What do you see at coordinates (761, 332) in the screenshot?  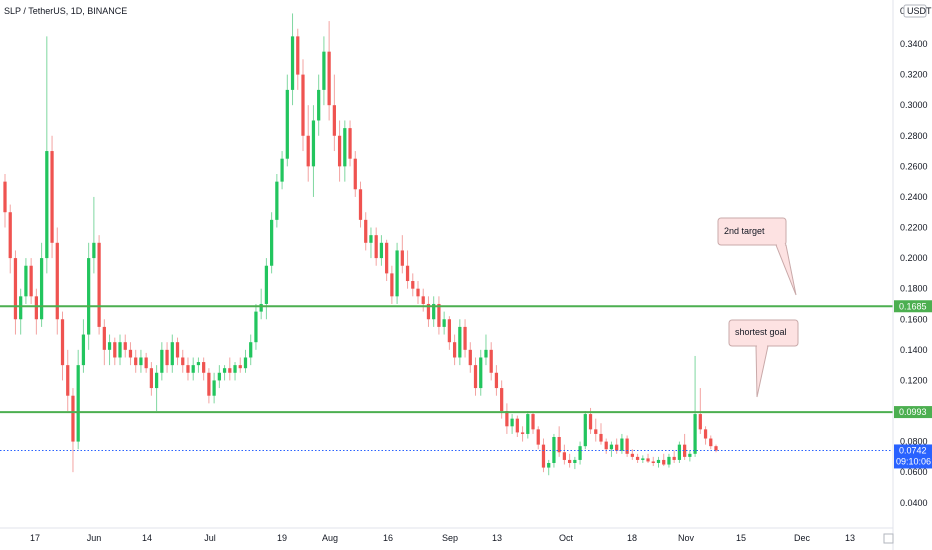 I see `callout-text: shortest goal` at bounding box center [761, 332].